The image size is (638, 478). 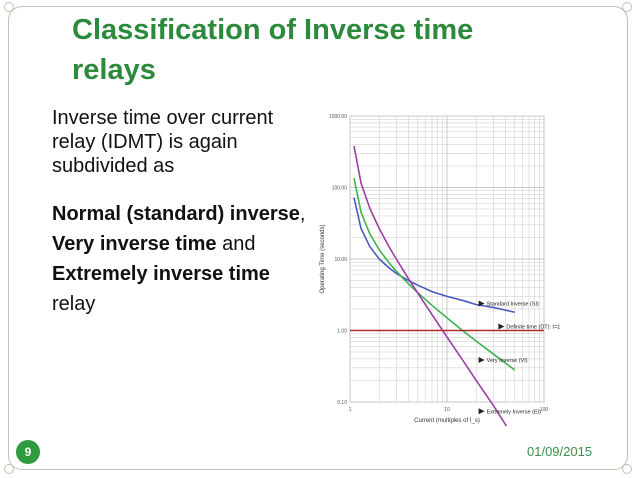 I want to click on very-inverse-label: Very inverse time, so click(x=134, y=244).